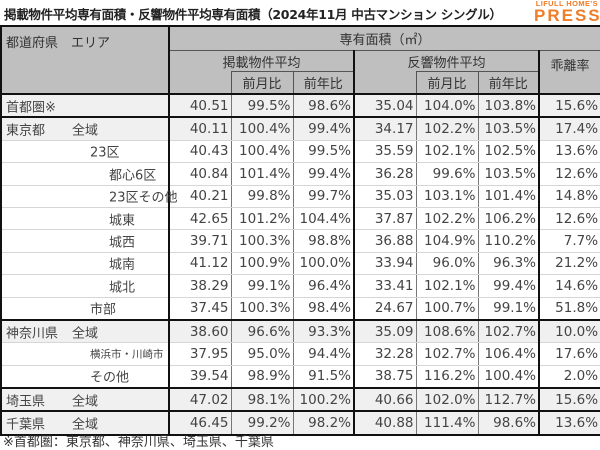  I want to click on area-label: 横浜市・川崎市, so click(127, 354).